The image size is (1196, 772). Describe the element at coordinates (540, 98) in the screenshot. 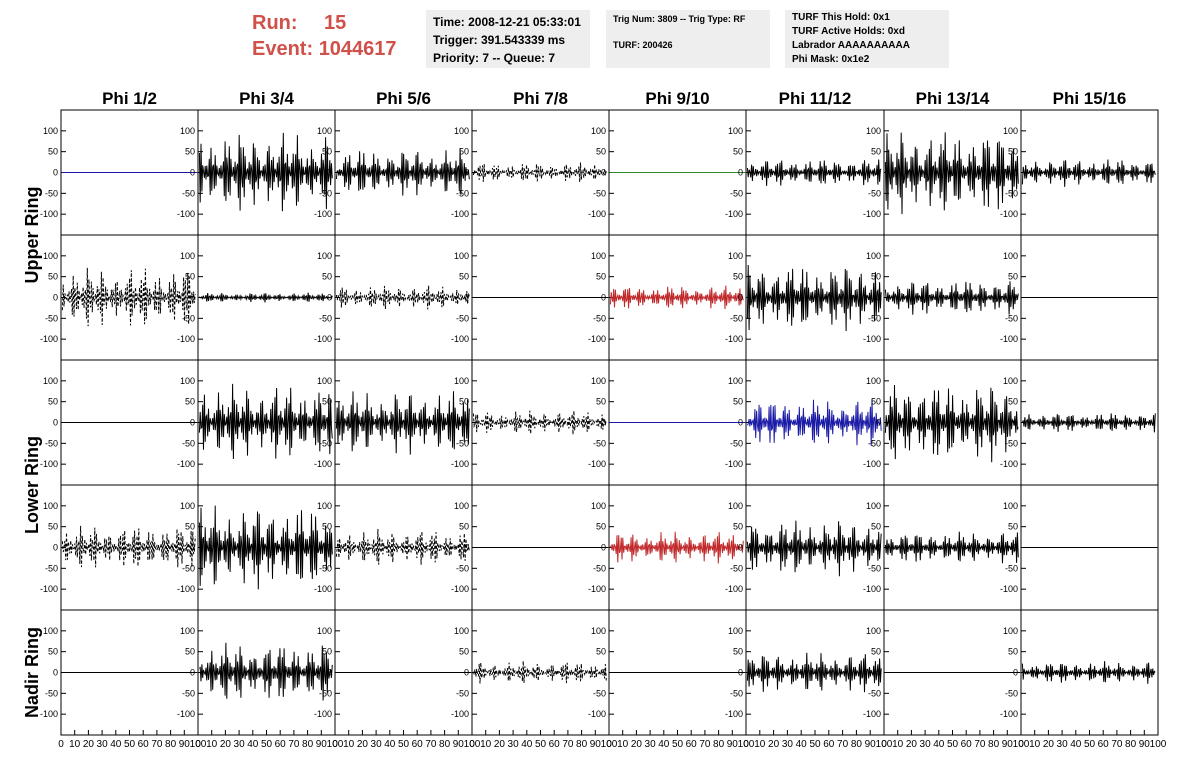

I see `column-title: Phi 7/8` at that location.